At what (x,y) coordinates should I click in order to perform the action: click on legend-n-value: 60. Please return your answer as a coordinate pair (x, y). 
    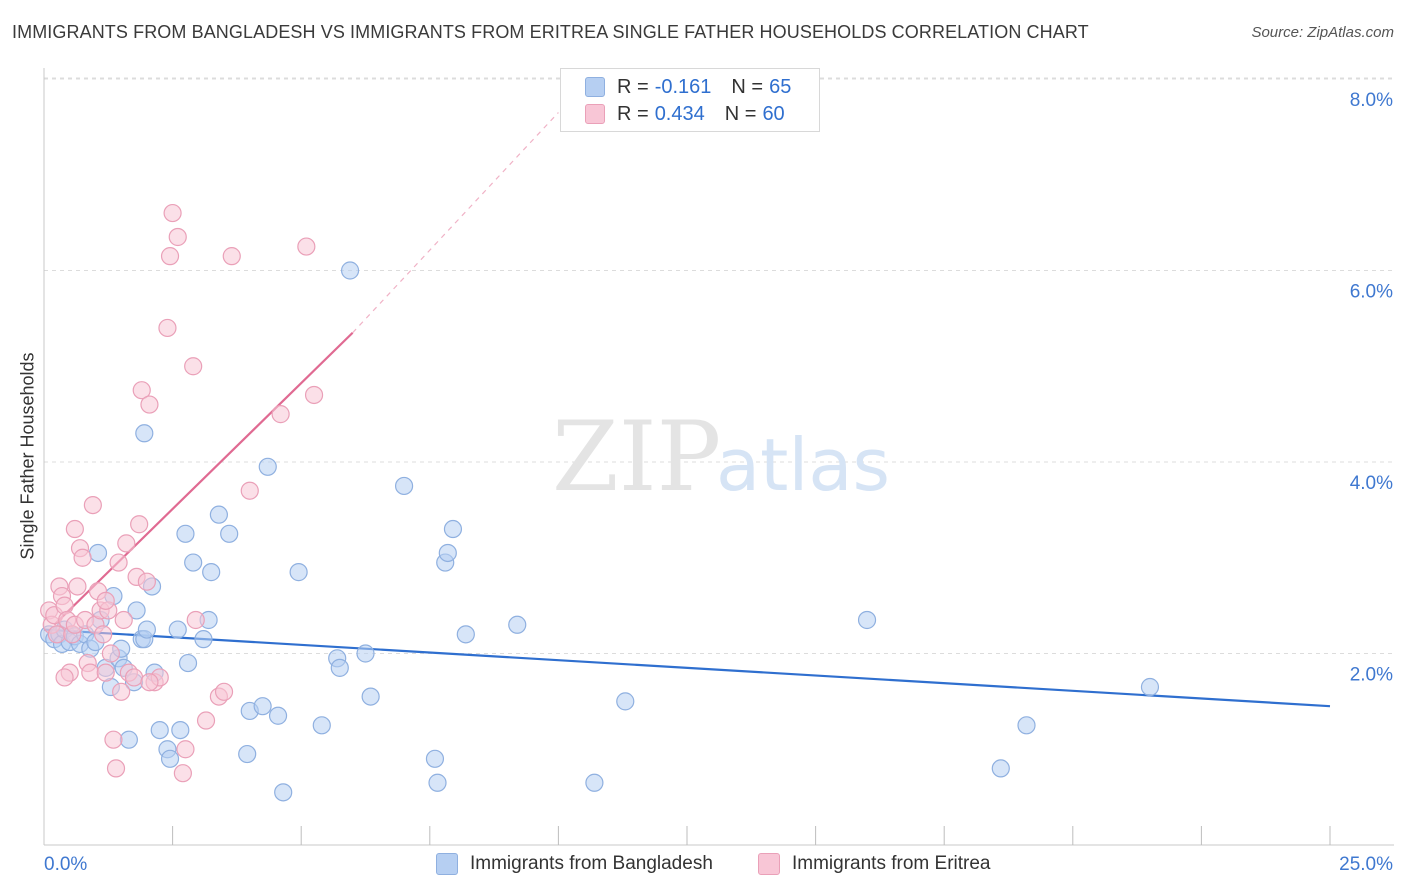
    Looking at the image, I should click on (773, 113).